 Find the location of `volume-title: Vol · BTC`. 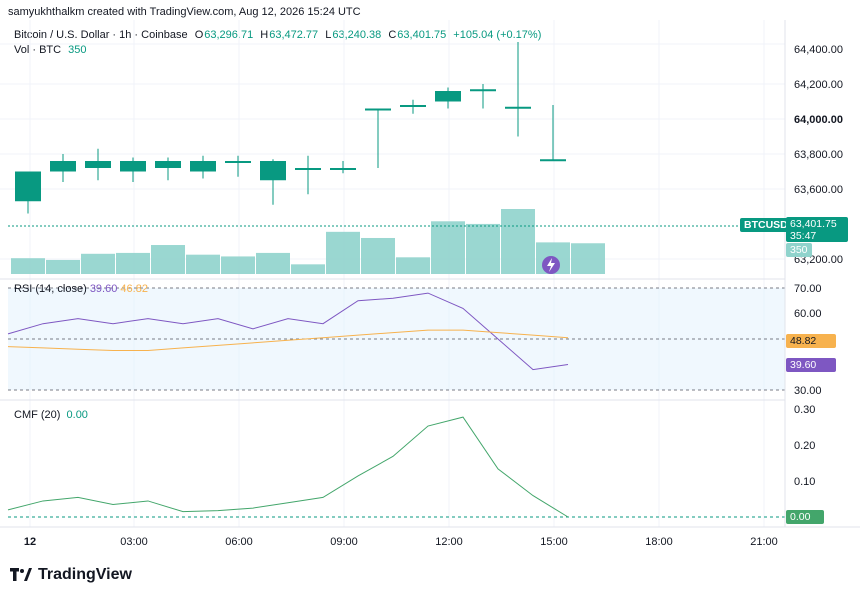

volume-title: Vol · BTC is located at coordinates (38, 50).